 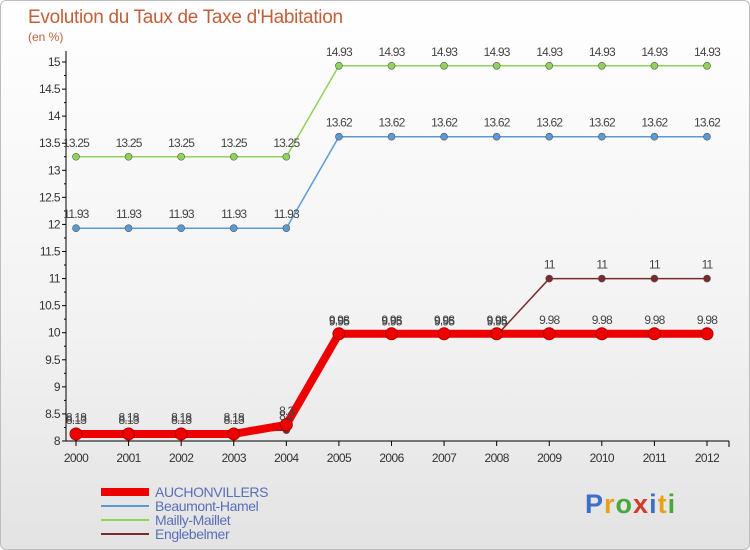 What do you see at coordinates (53, 360) in the screenshot?
I see `y-tick-label: 9.5` at bounding box center [53, 360].